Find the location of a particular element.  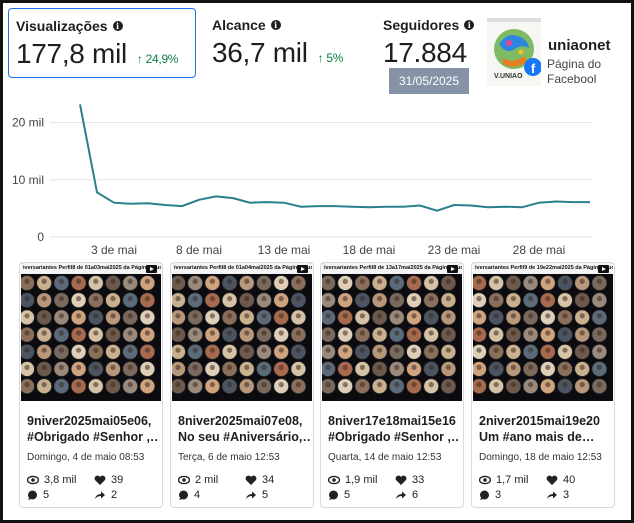

page-avatar: V.UNIAO f is located at coordinates (514, 52).